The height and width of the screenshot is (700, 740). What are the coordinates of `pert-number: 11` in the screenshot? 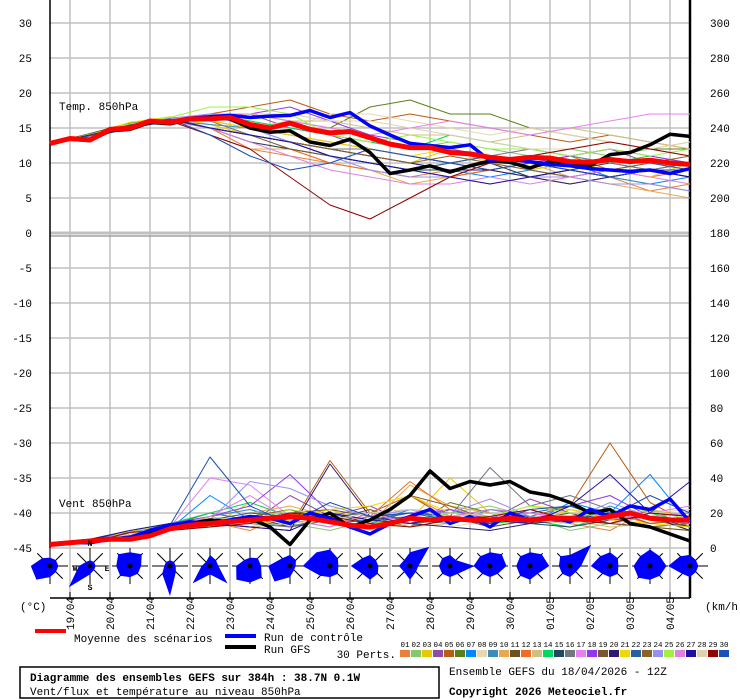 It's located at (515, 646).